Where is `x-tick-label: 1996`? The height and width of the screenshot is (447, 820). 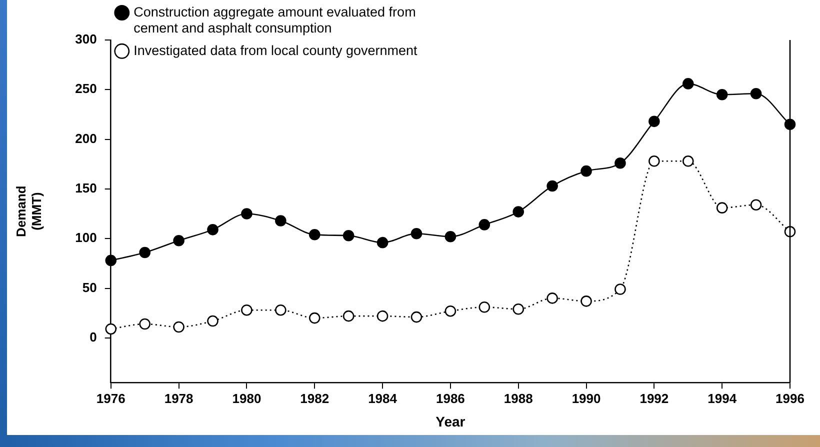
x-tick-label: 1996 is located at coordinates (790, 398).